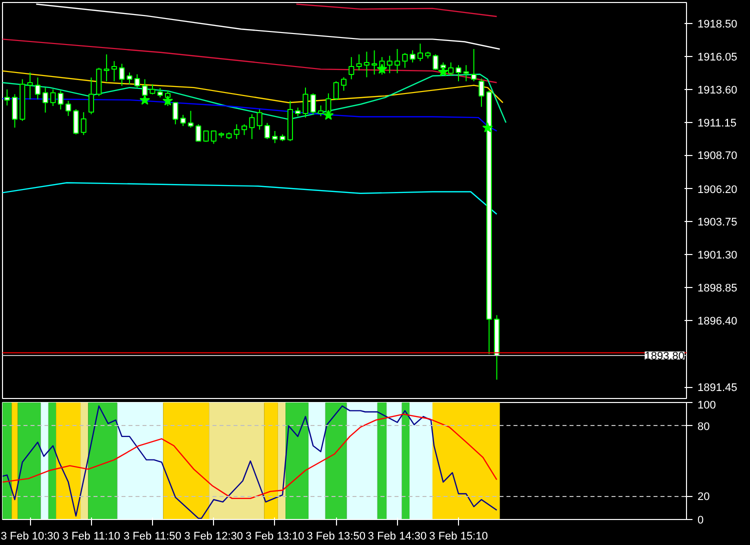 The width and height of the screenshot is (750, 545). Describe the element at coordinates (718, 222) in the screenshot. I see `y-tick-label: 1903.75` at that location.